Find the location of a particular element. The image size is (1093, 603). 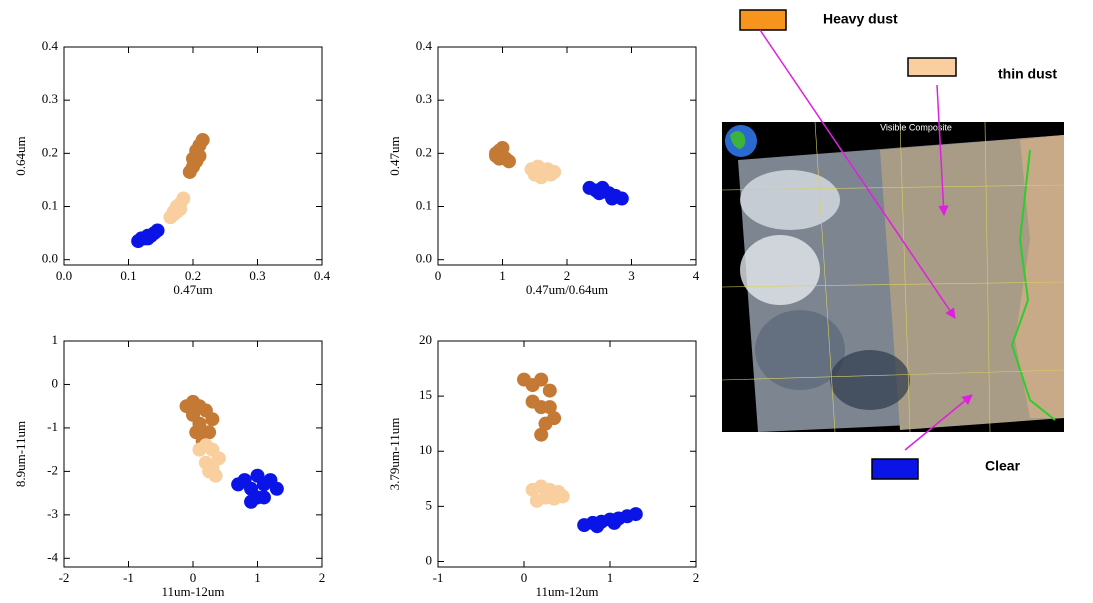

x-tick-label: 0.2 is located at coordinates (193, 275).